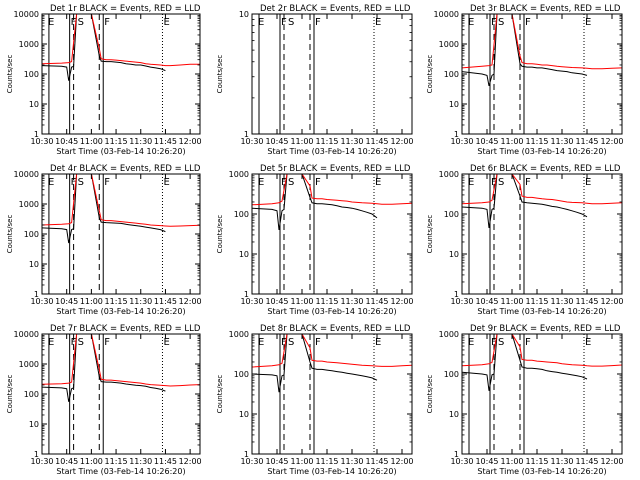 The image size is (640, 480). I want to click on det-6r-x-tick-label: 10:45, so click(486, 301).